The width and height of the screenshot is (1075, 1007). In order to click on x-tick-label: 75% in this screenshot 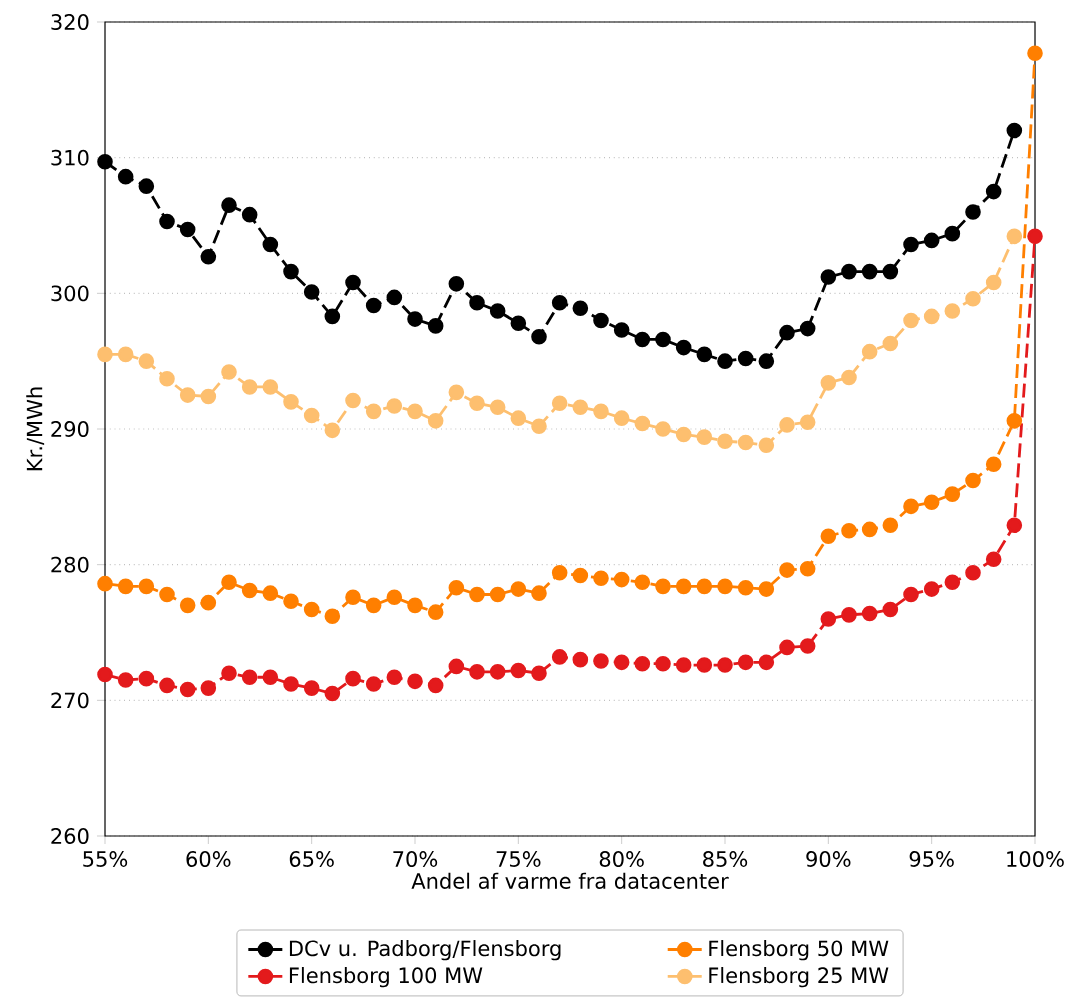, I will do `click(518, 859)`.